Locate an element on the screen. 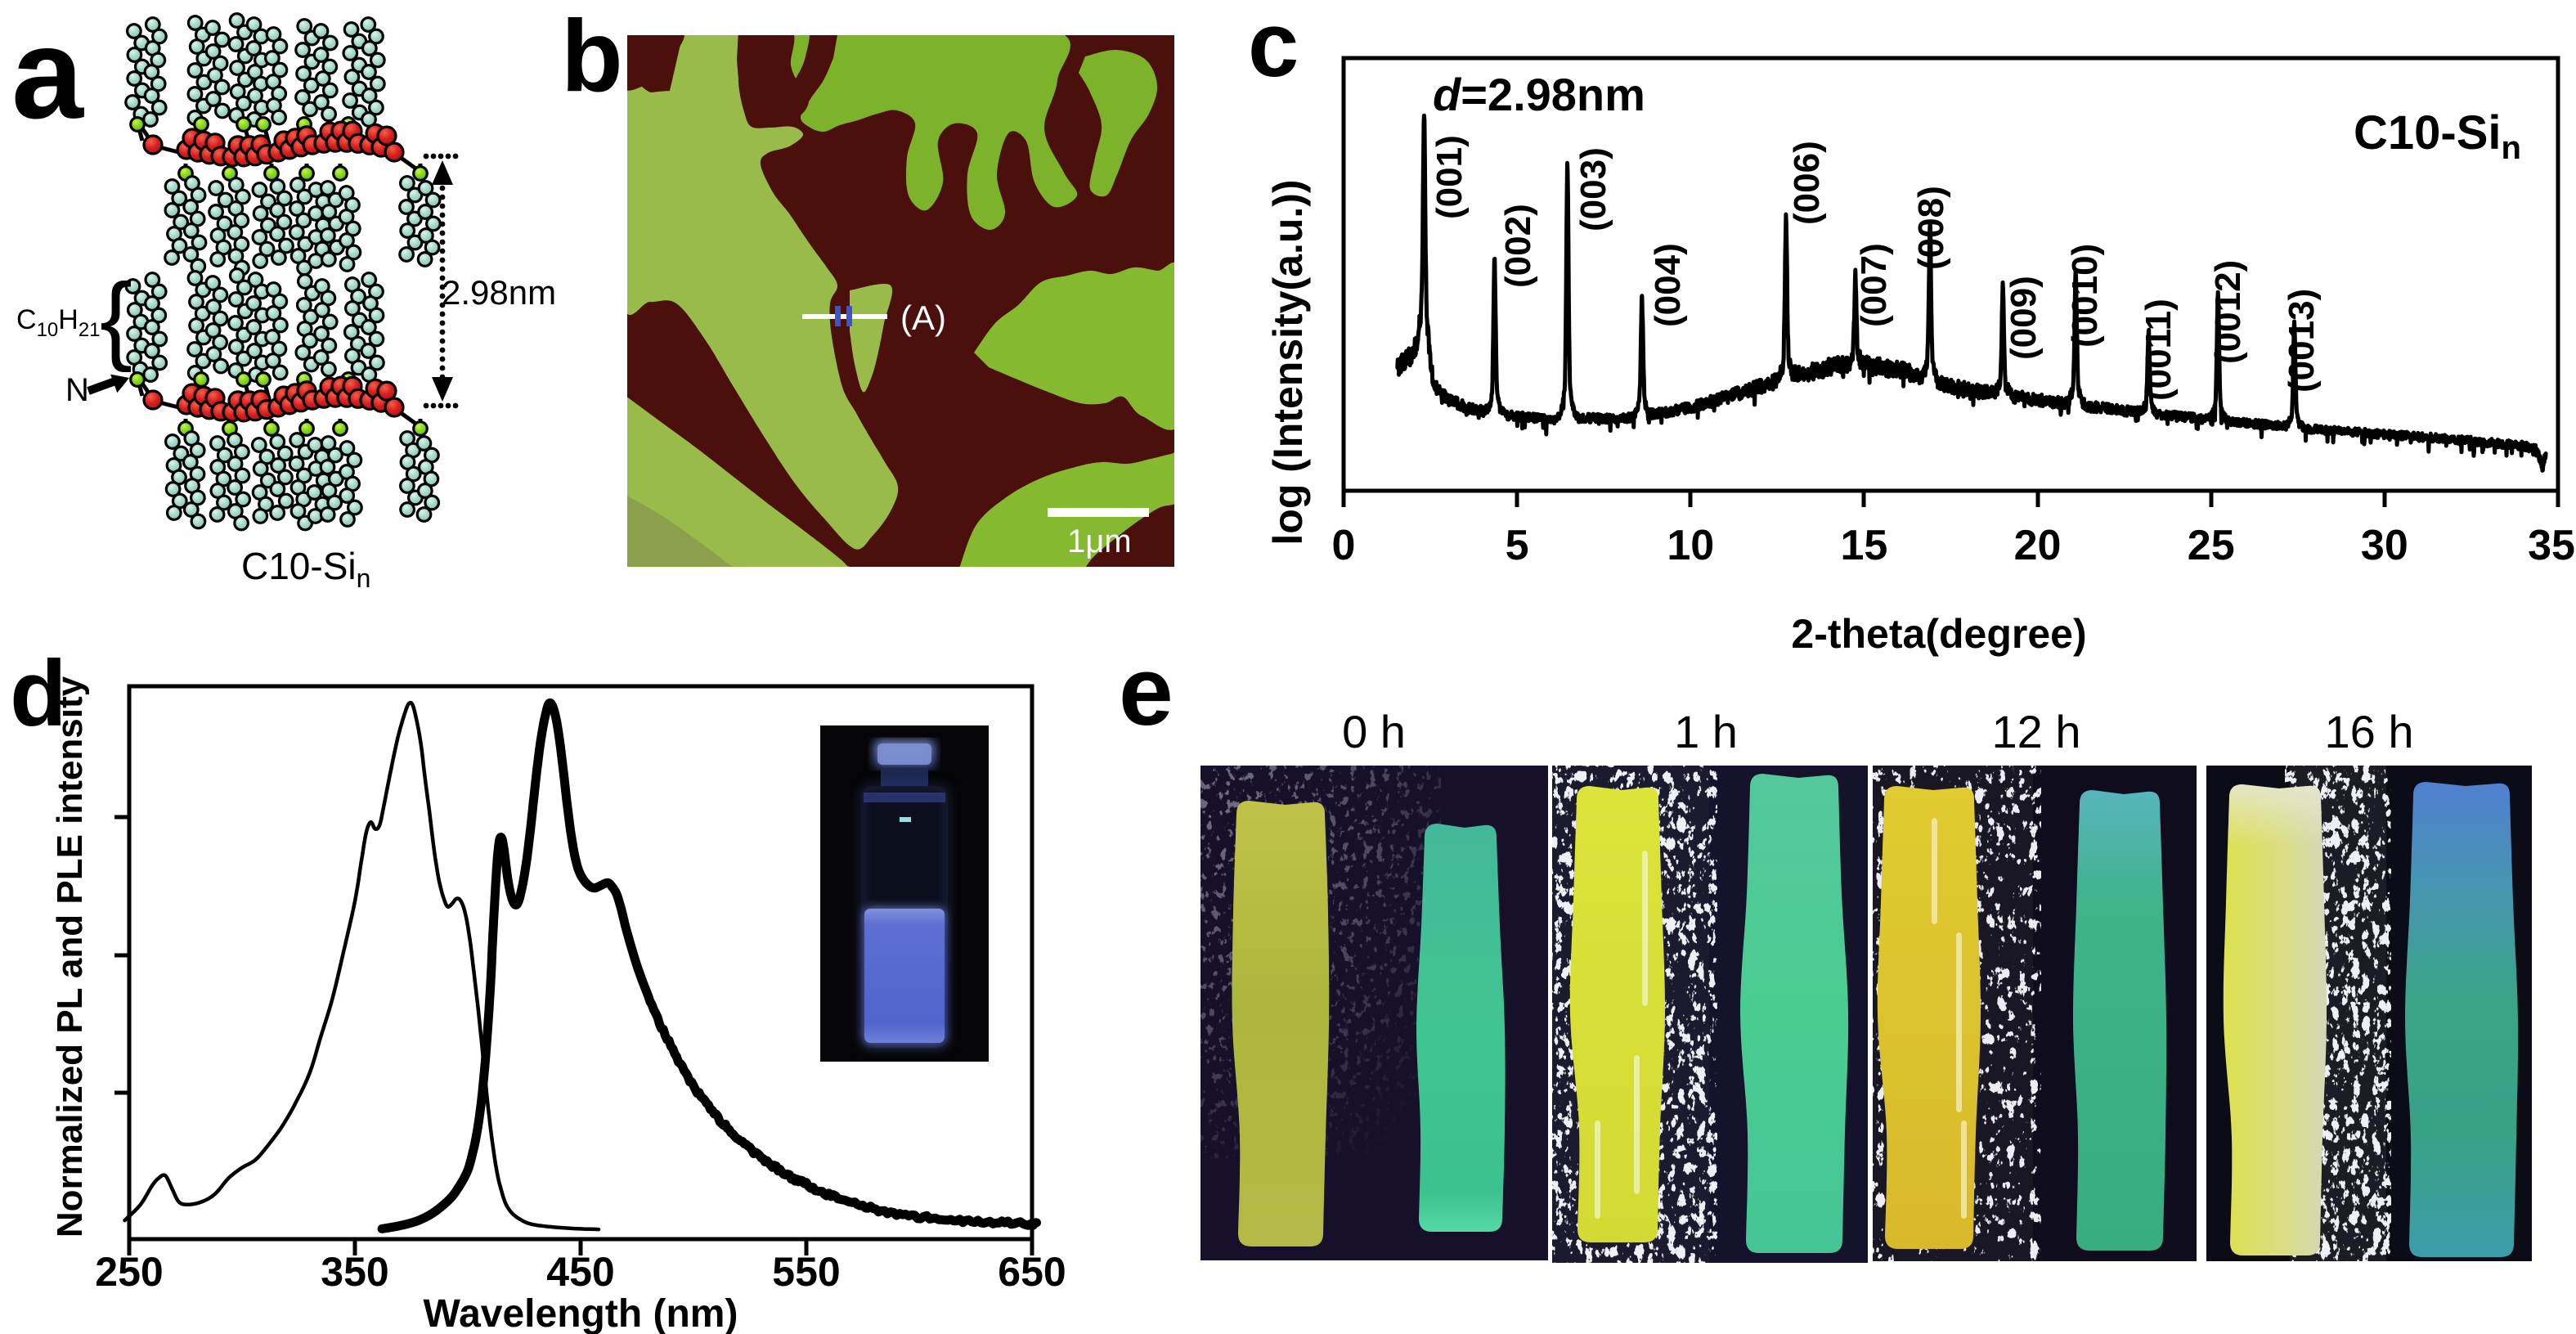 Image resolution: width=2576 pixels, height=1334 pixels. svg-text: d is located at coordinates (38, 694).